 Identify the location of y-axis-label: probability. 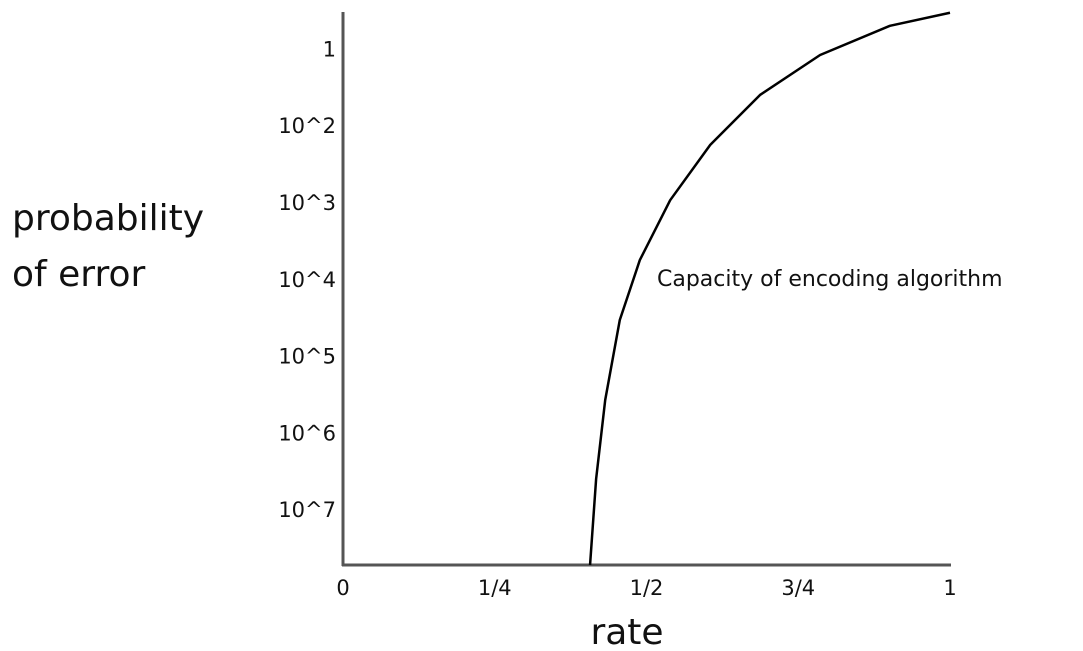
(108, 218).